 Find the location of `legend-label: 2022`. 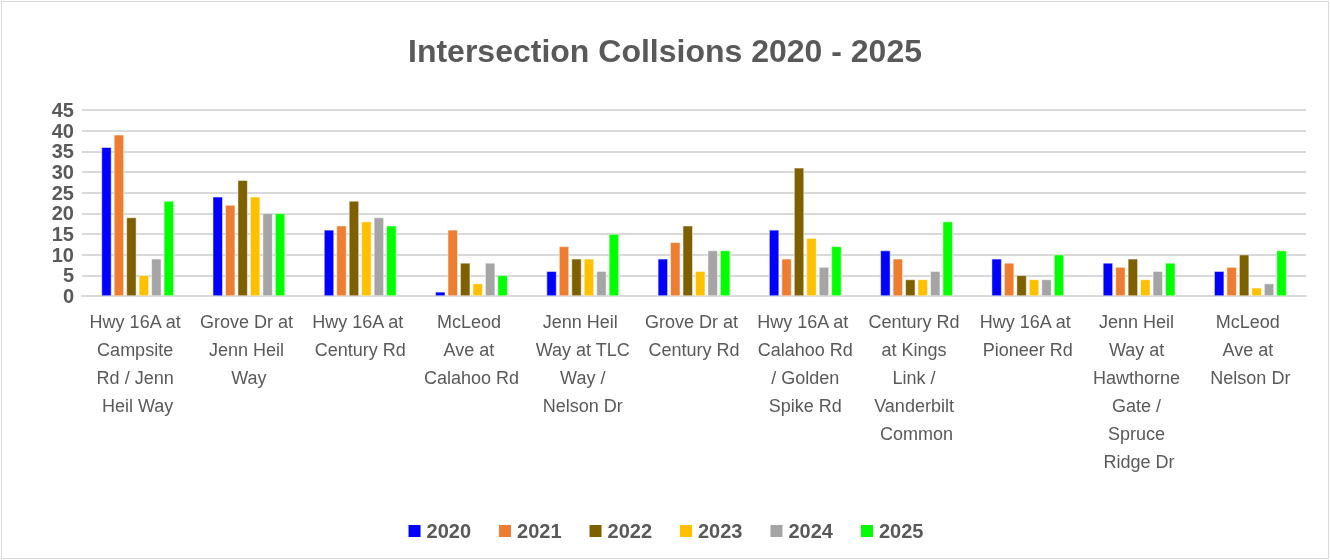

legend-label: 2022 is located at coordinates (630, 531).